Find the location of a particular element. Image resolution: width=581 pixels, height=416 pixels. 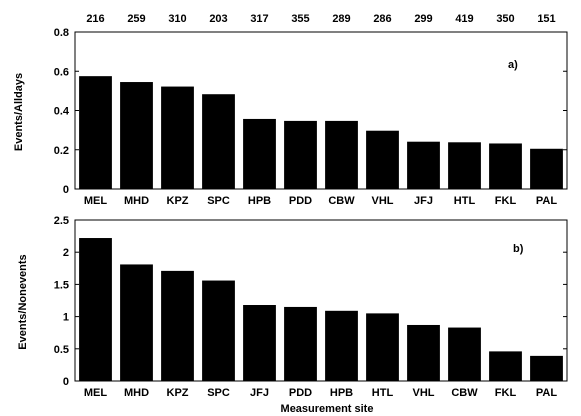

y-tick-label: 2.5 is located at coordinates (61, 221).